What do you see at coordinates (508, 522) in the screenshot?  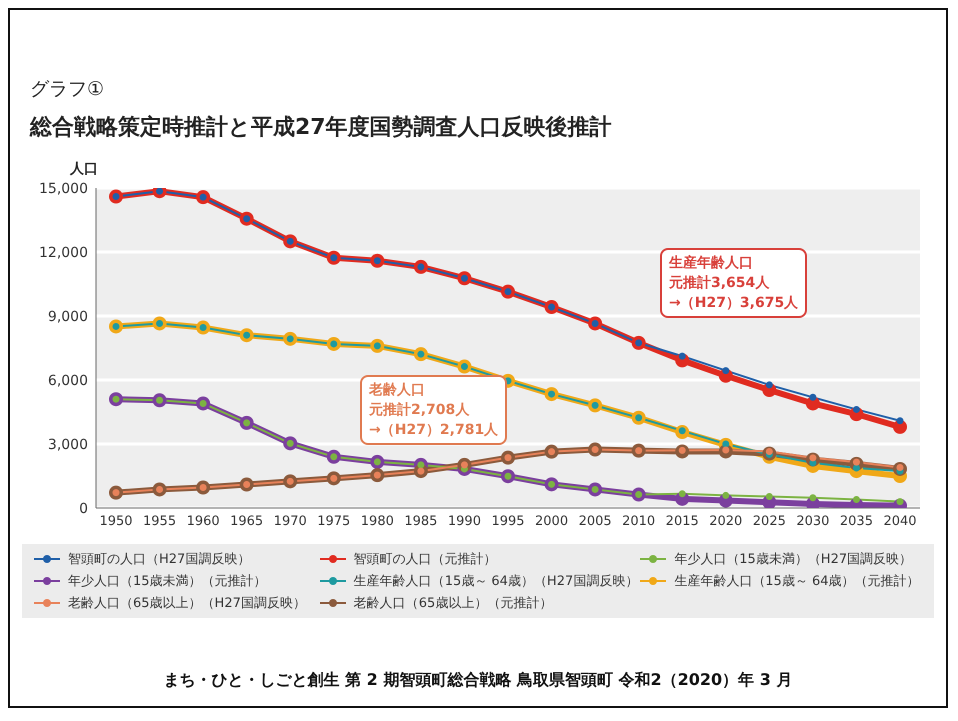 I see `x-tick-label: 1995` at bounding box center [508, 522].